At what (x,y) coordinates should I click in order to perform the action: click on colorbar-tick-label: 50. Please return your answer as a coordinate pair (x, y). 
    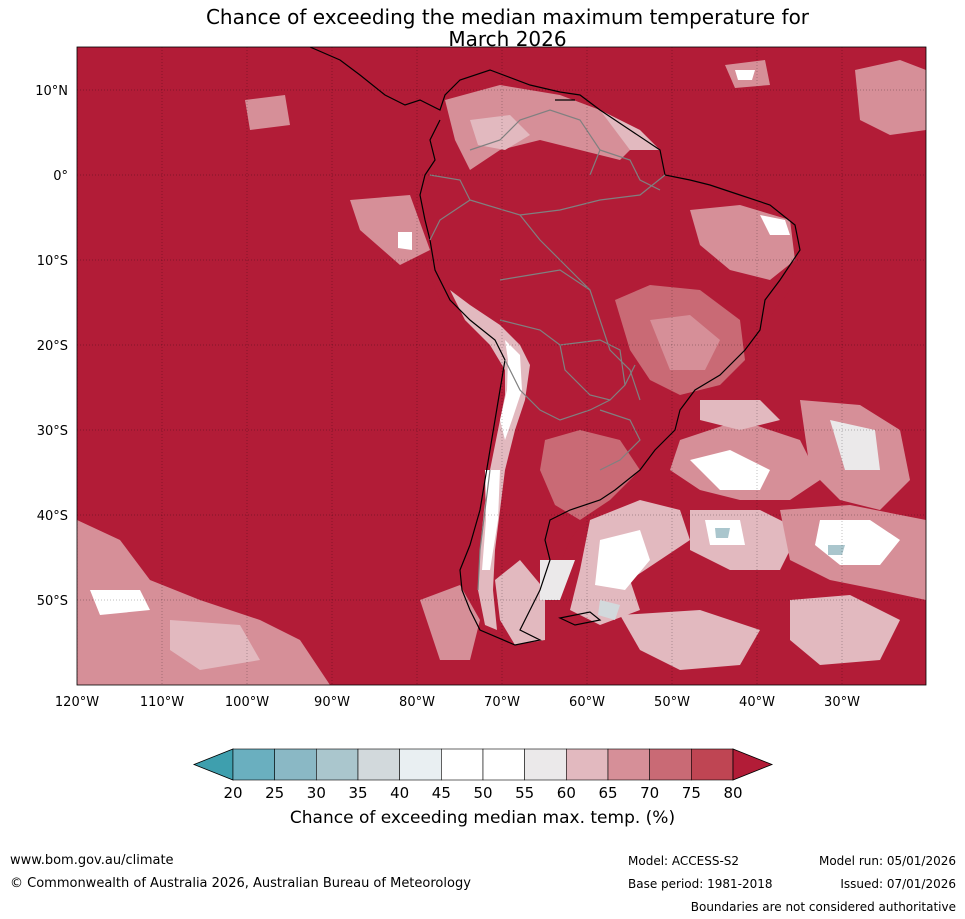
    Looking at the image, I should click on (482, 793).